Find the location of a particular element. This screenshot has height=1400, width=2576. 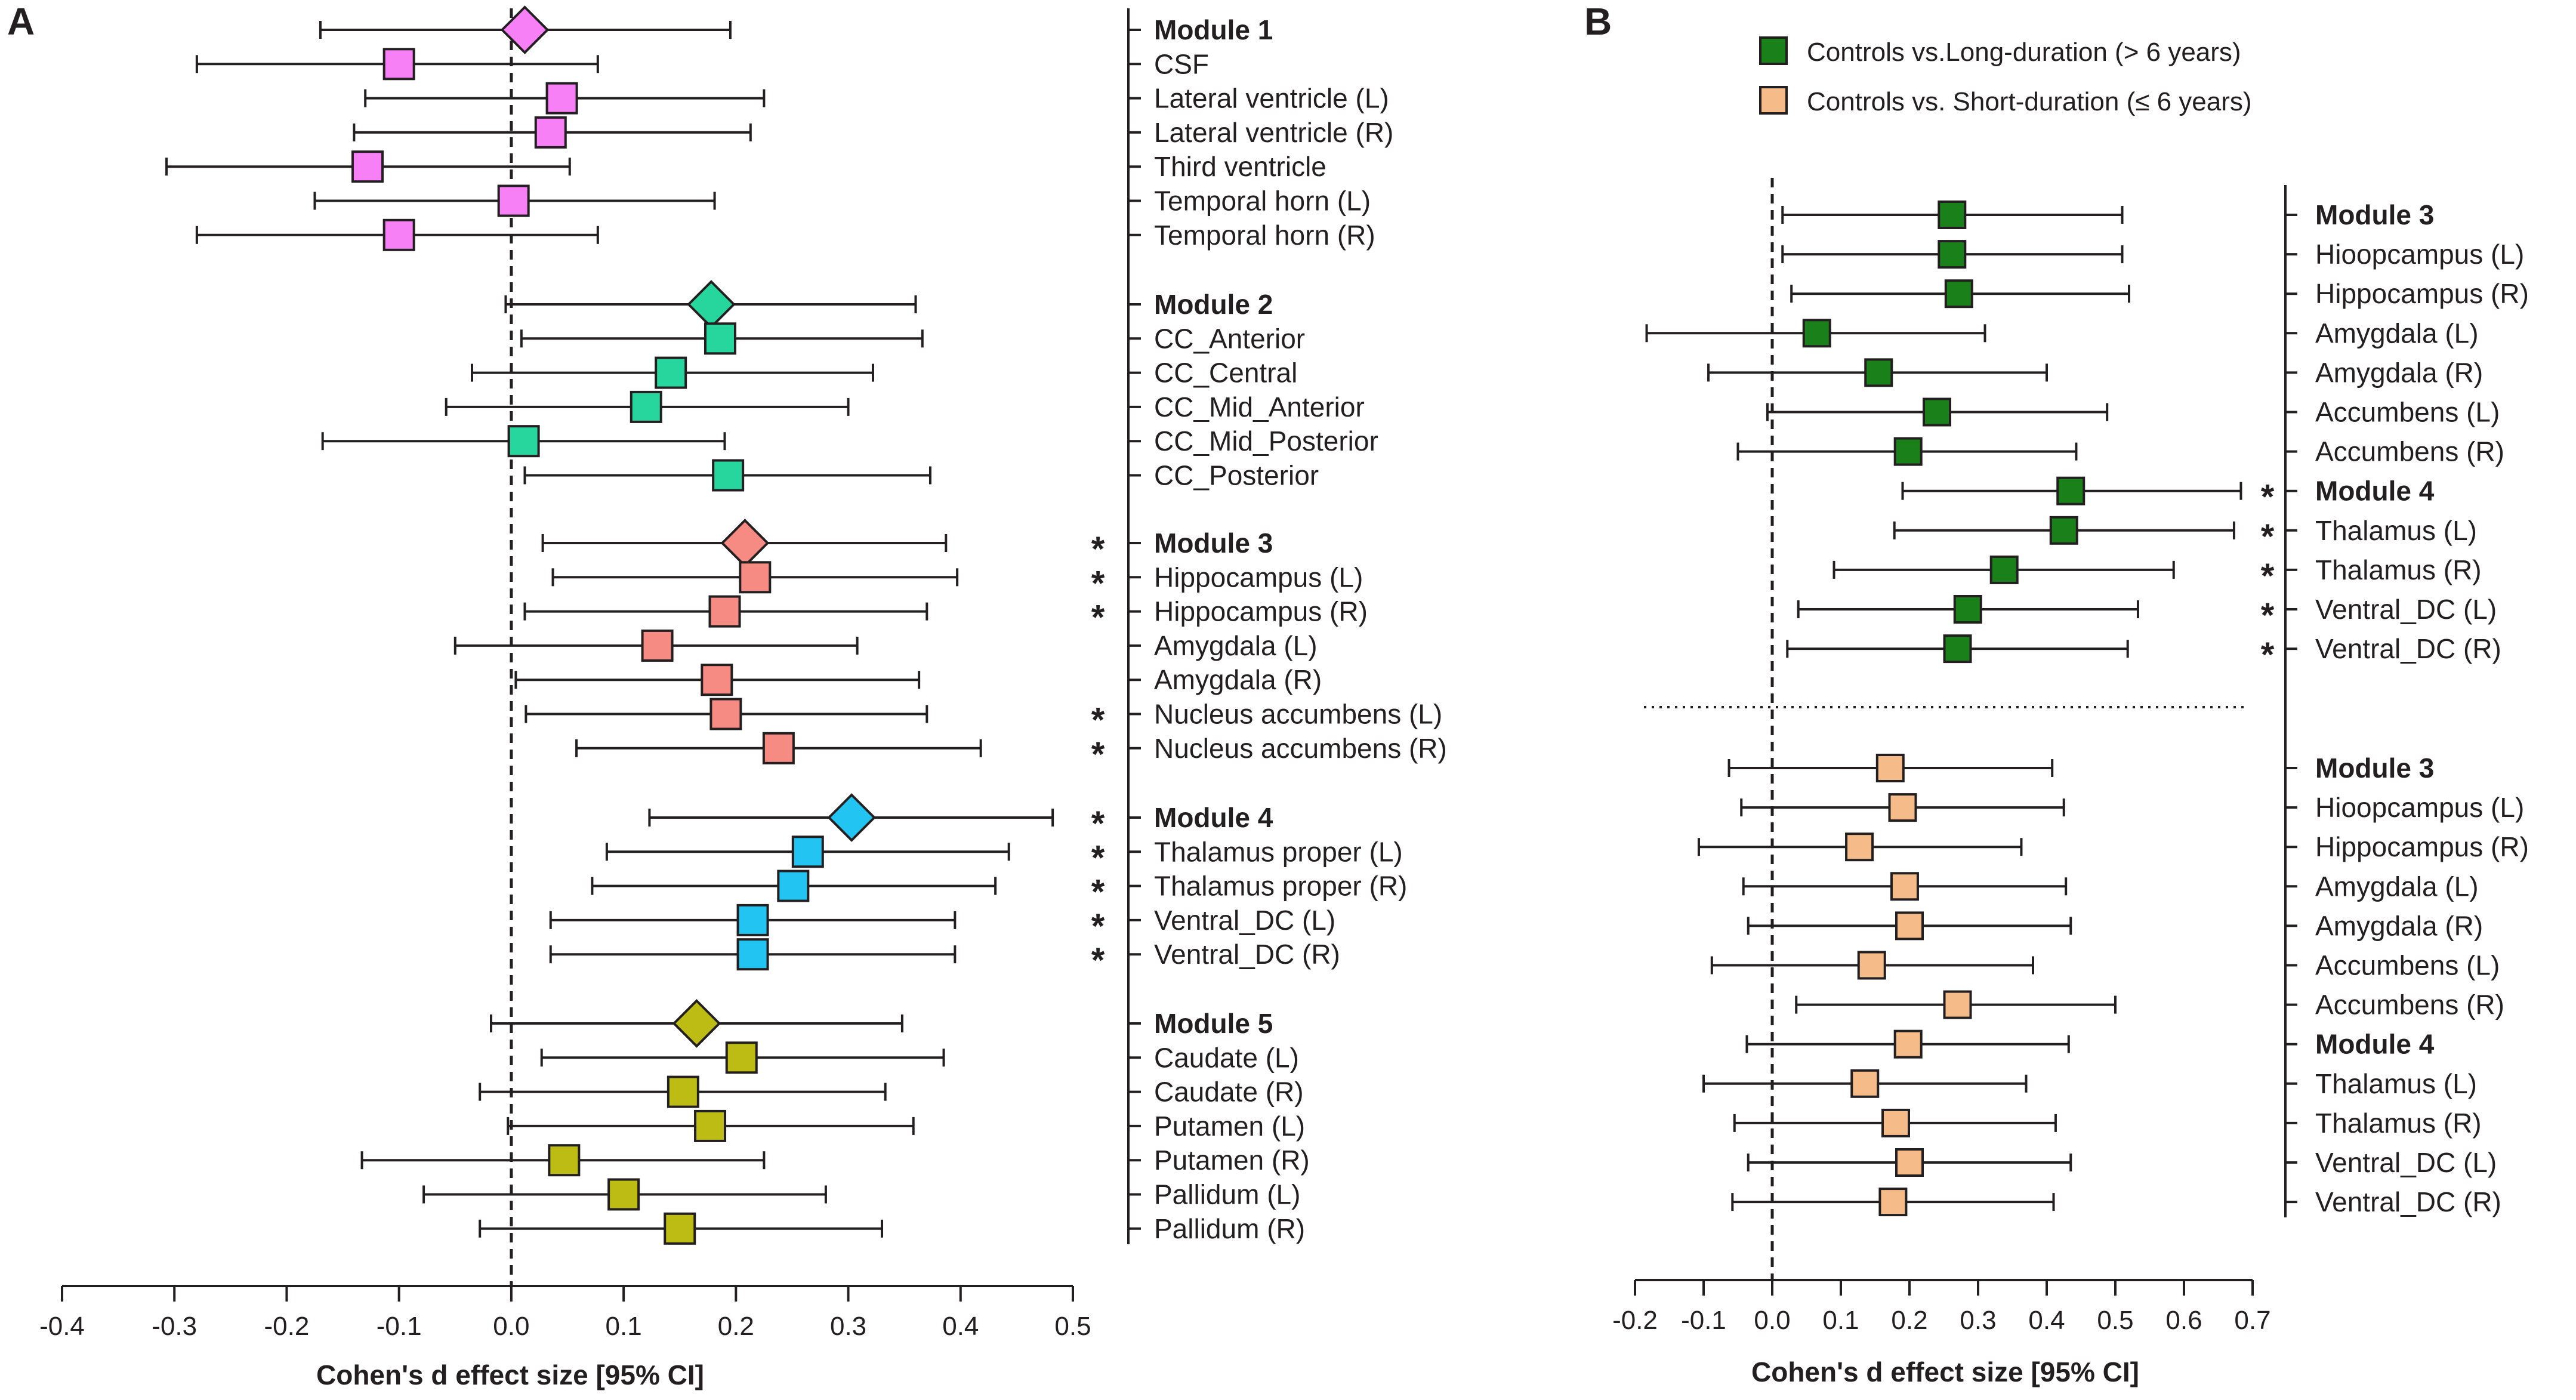

row-label: Ventral_DC (R) is located at coordinates (2408, 1201).